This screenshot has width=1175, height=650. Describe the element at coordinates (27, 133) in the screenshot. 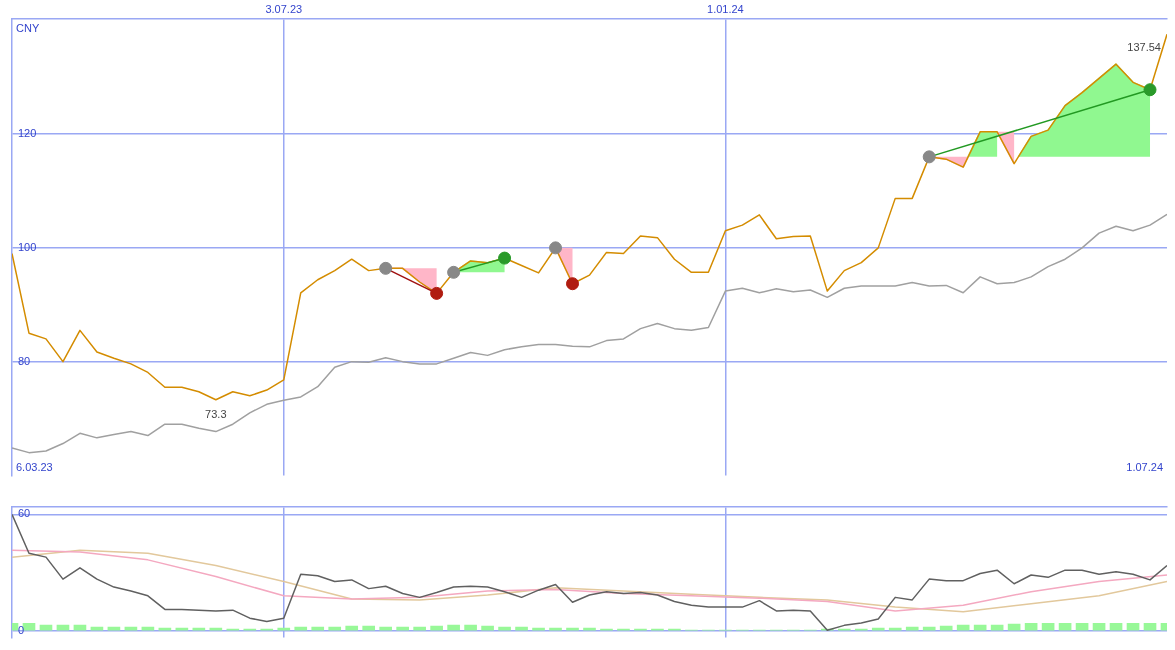

I see `y-tick-label: 120` at that location.